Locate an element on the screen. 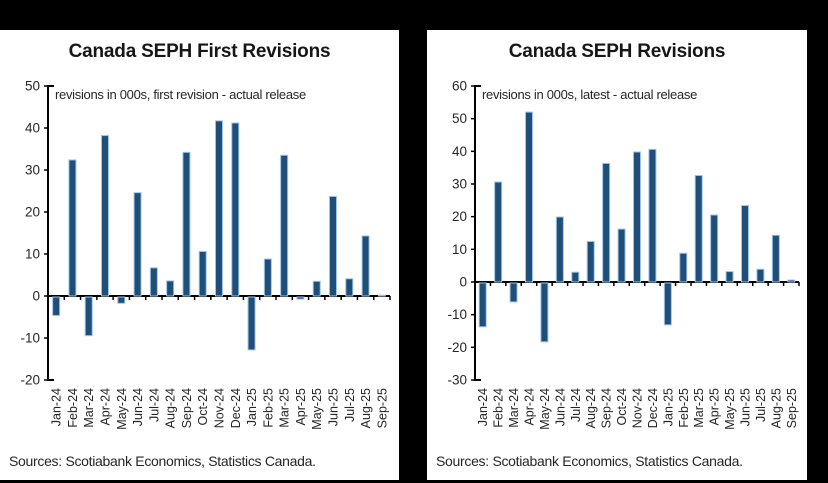 The image size is (828, 483). svg-text: -20 is located at coordinates (30, 380).